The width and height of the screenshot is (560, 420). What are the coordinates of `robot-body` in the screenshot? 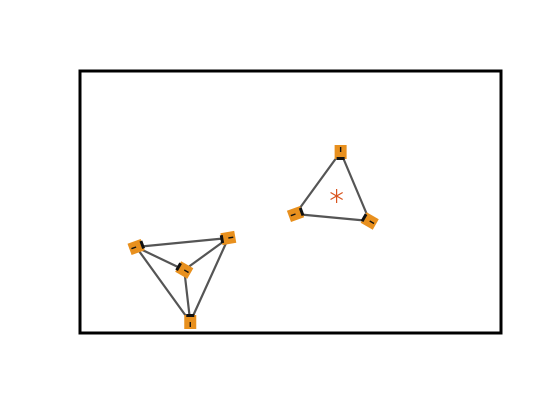 It's located at (228, 238).